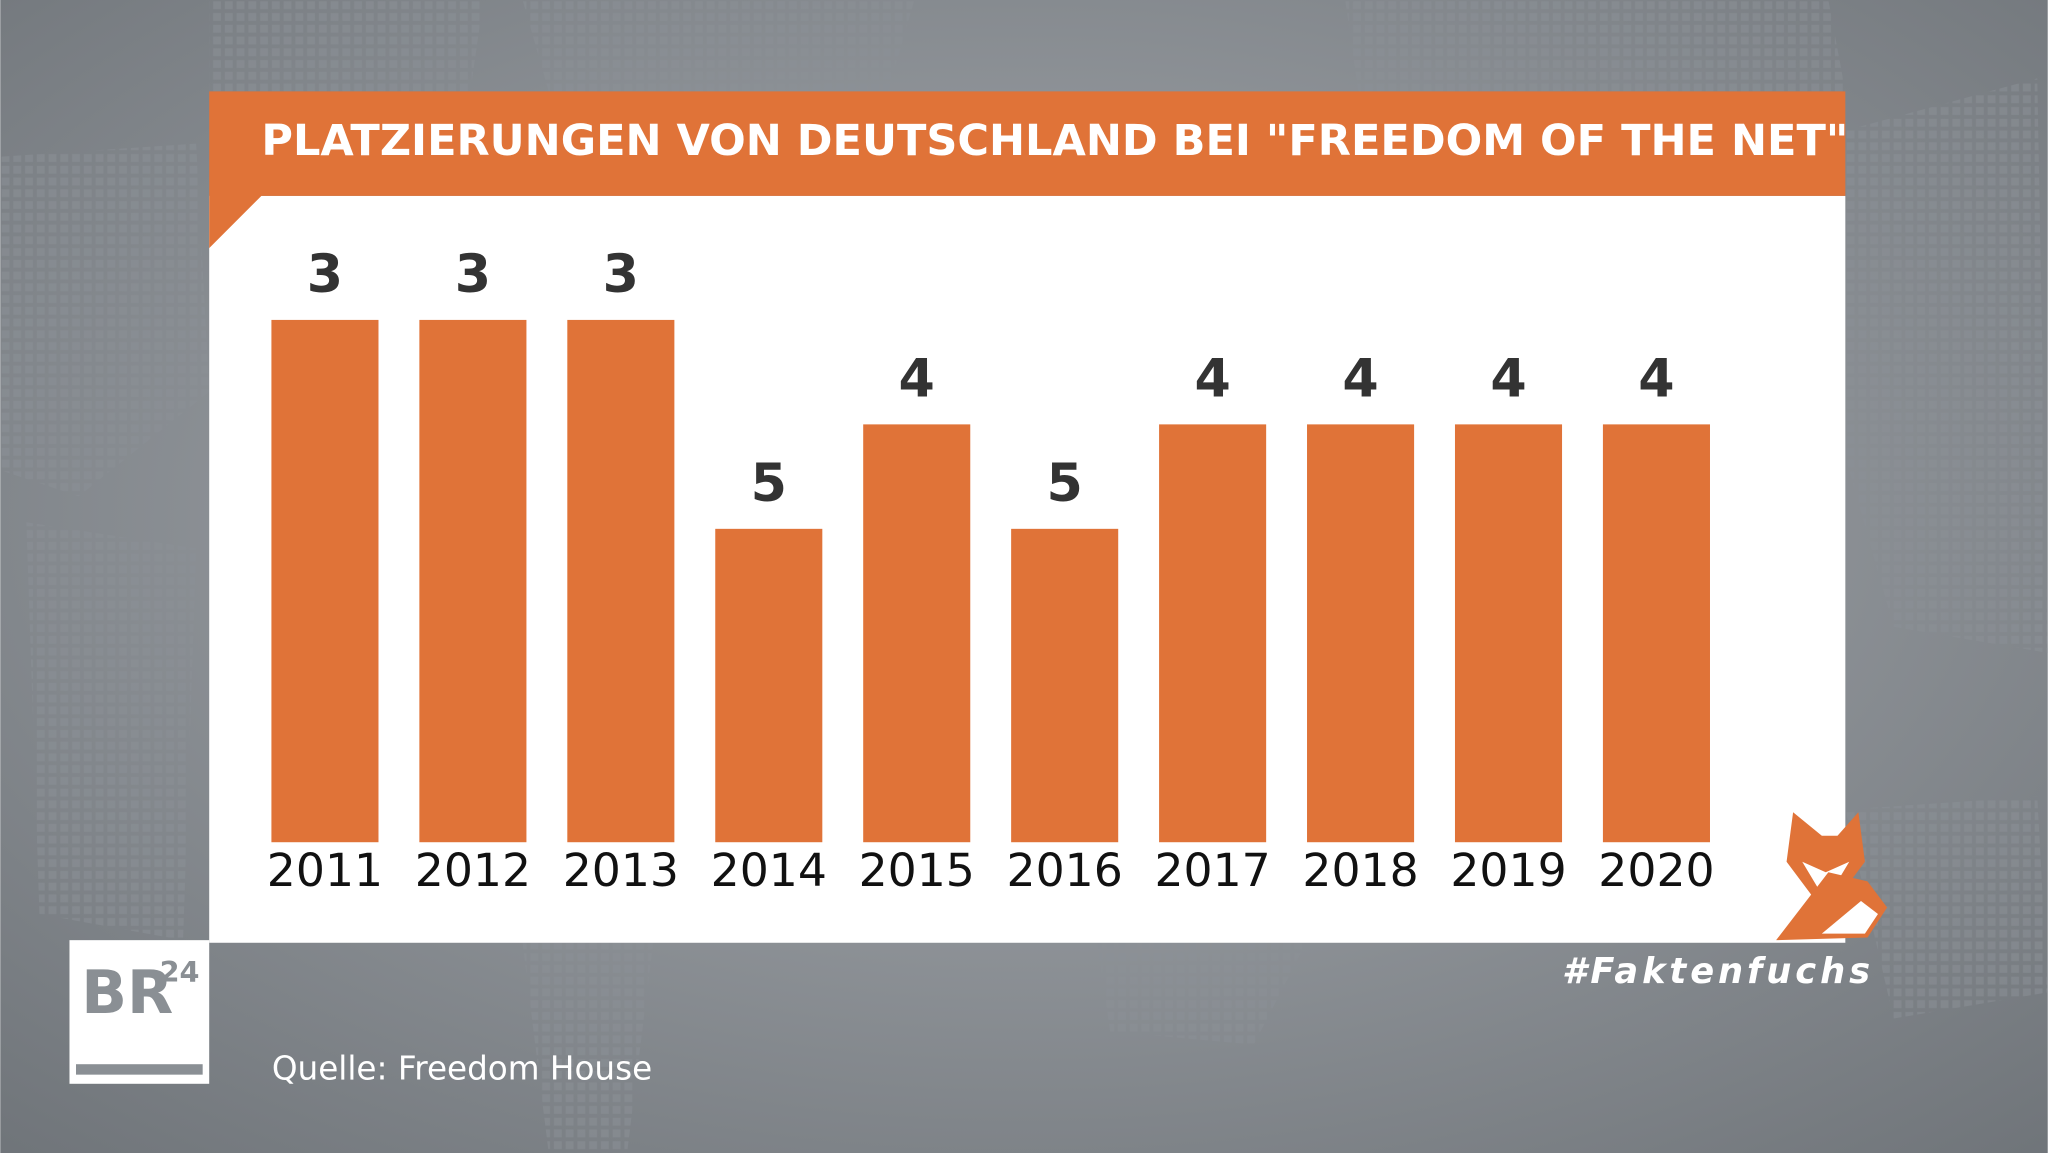  What do you see at coordinates (1656, 870) in the screenshot?
I see `x-tick-label: 2020` at bounding box center [1656, 870].